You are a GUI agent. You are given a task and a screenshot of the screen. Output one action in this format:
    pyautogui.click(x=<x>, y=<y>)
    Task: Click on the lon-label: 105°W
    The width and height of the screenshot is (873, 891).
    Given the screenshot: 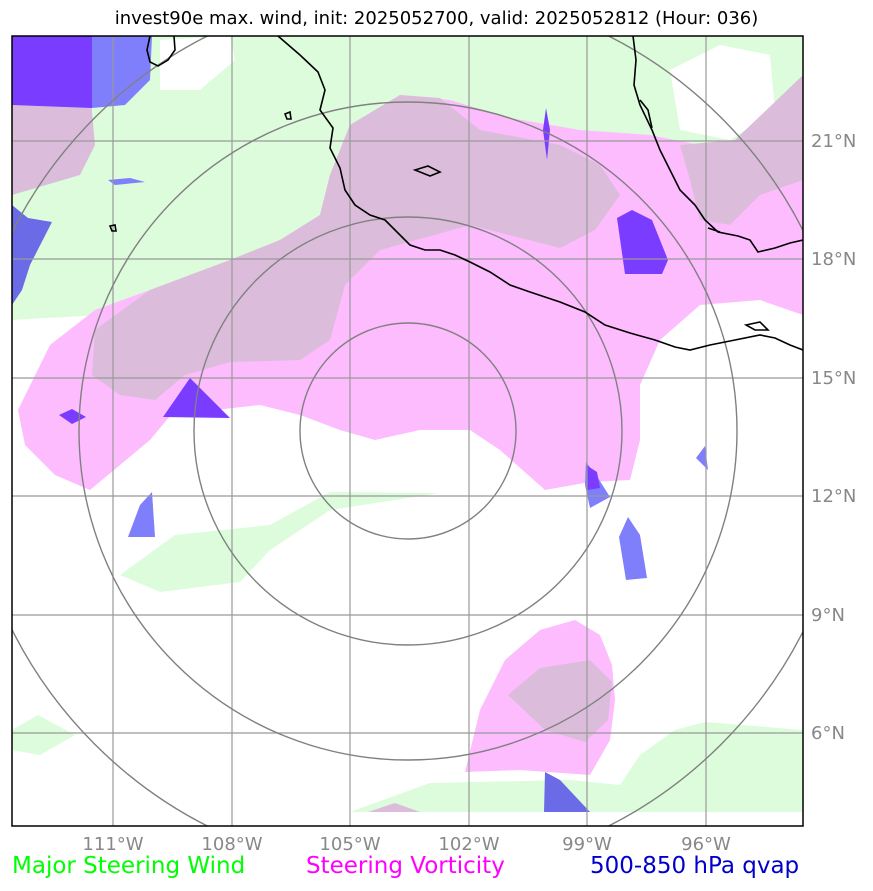 What is the action you would take?
    pyautogui.click(x=349, y=844)
    